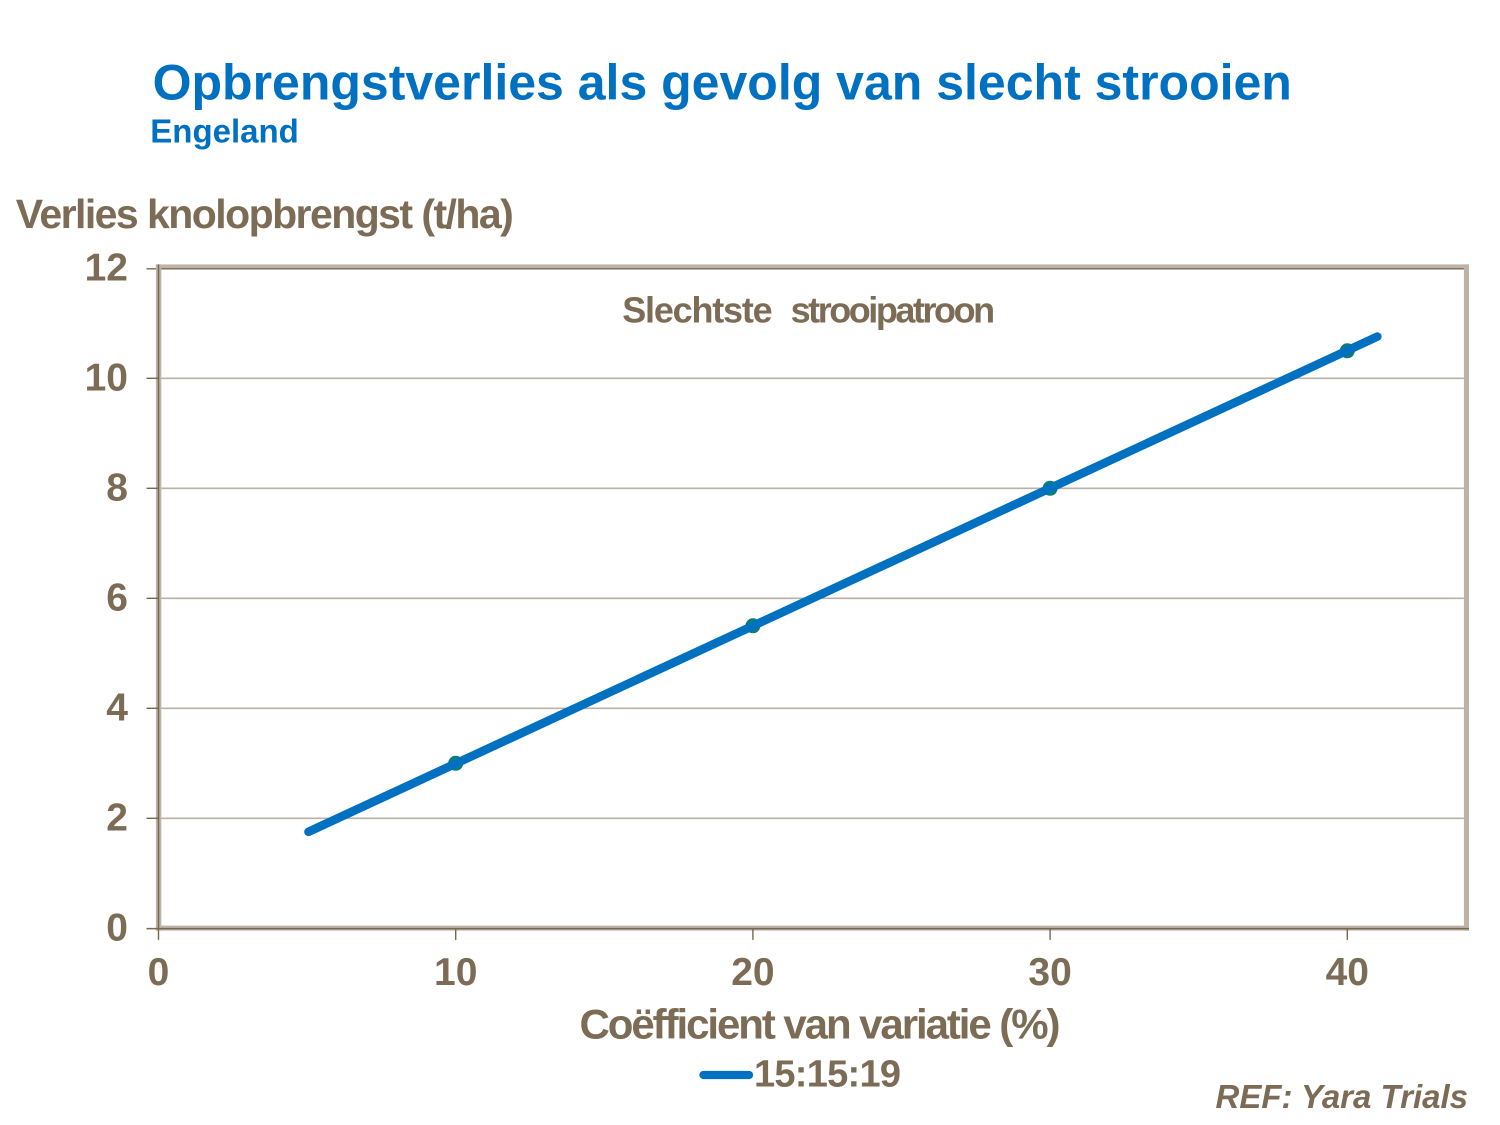 The width and height of the screenshot is (1500, 1125). Describe the element at coordinates (1347, 972) in the screenshot. I see `svg-text: 40` at that location.